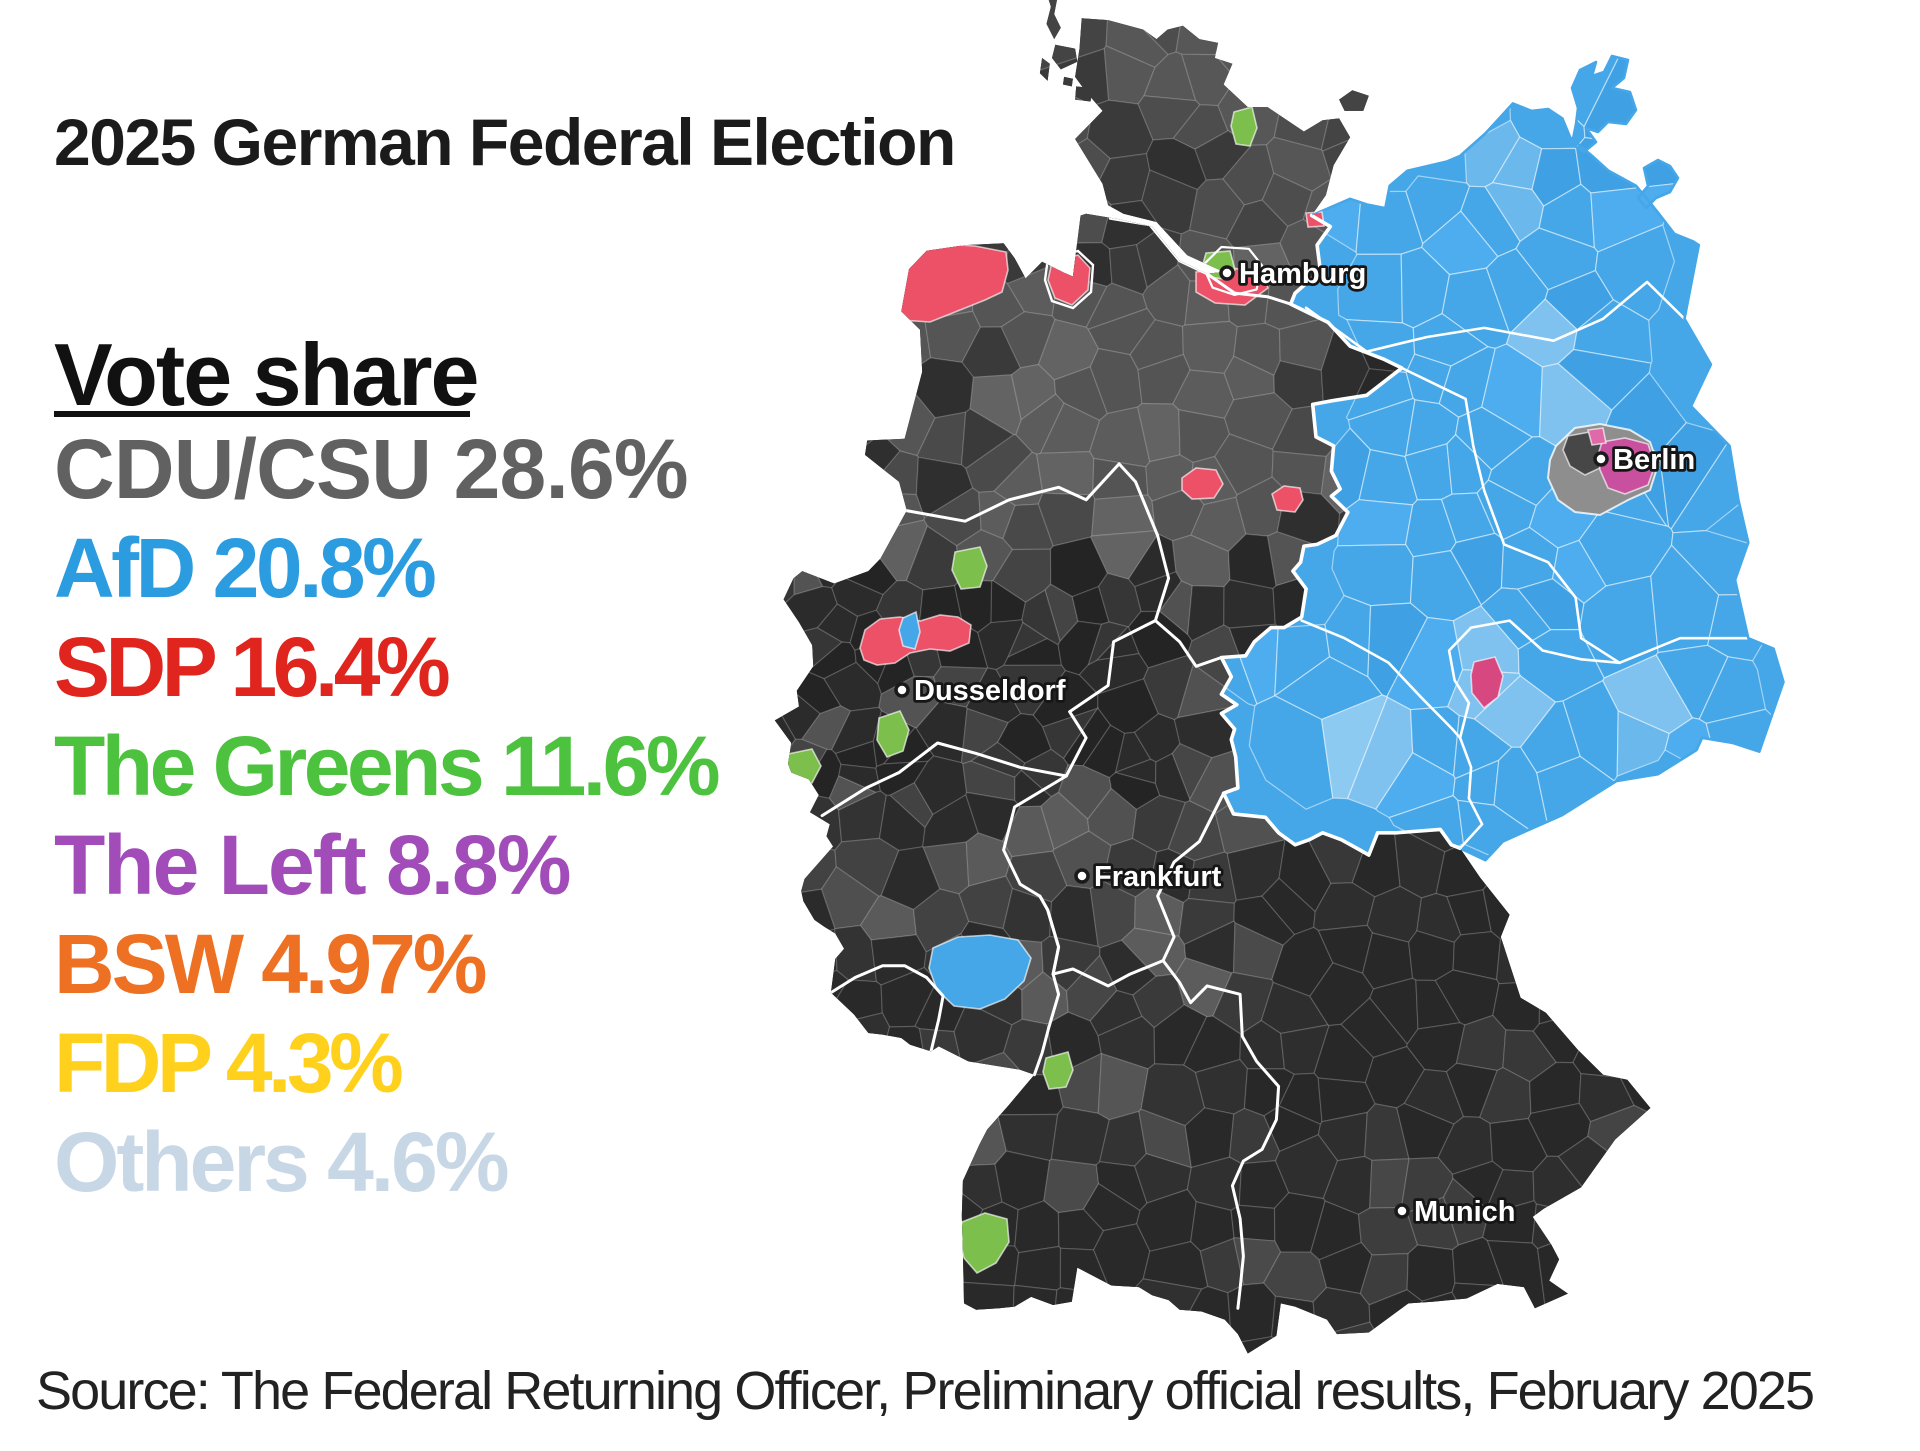 This screenshot has width=1920, height=1451. What do you see at coordinates (1302, 274) in the screenshot?
I see `svg-text: Hamburg` at bounding box center [1302, 274].